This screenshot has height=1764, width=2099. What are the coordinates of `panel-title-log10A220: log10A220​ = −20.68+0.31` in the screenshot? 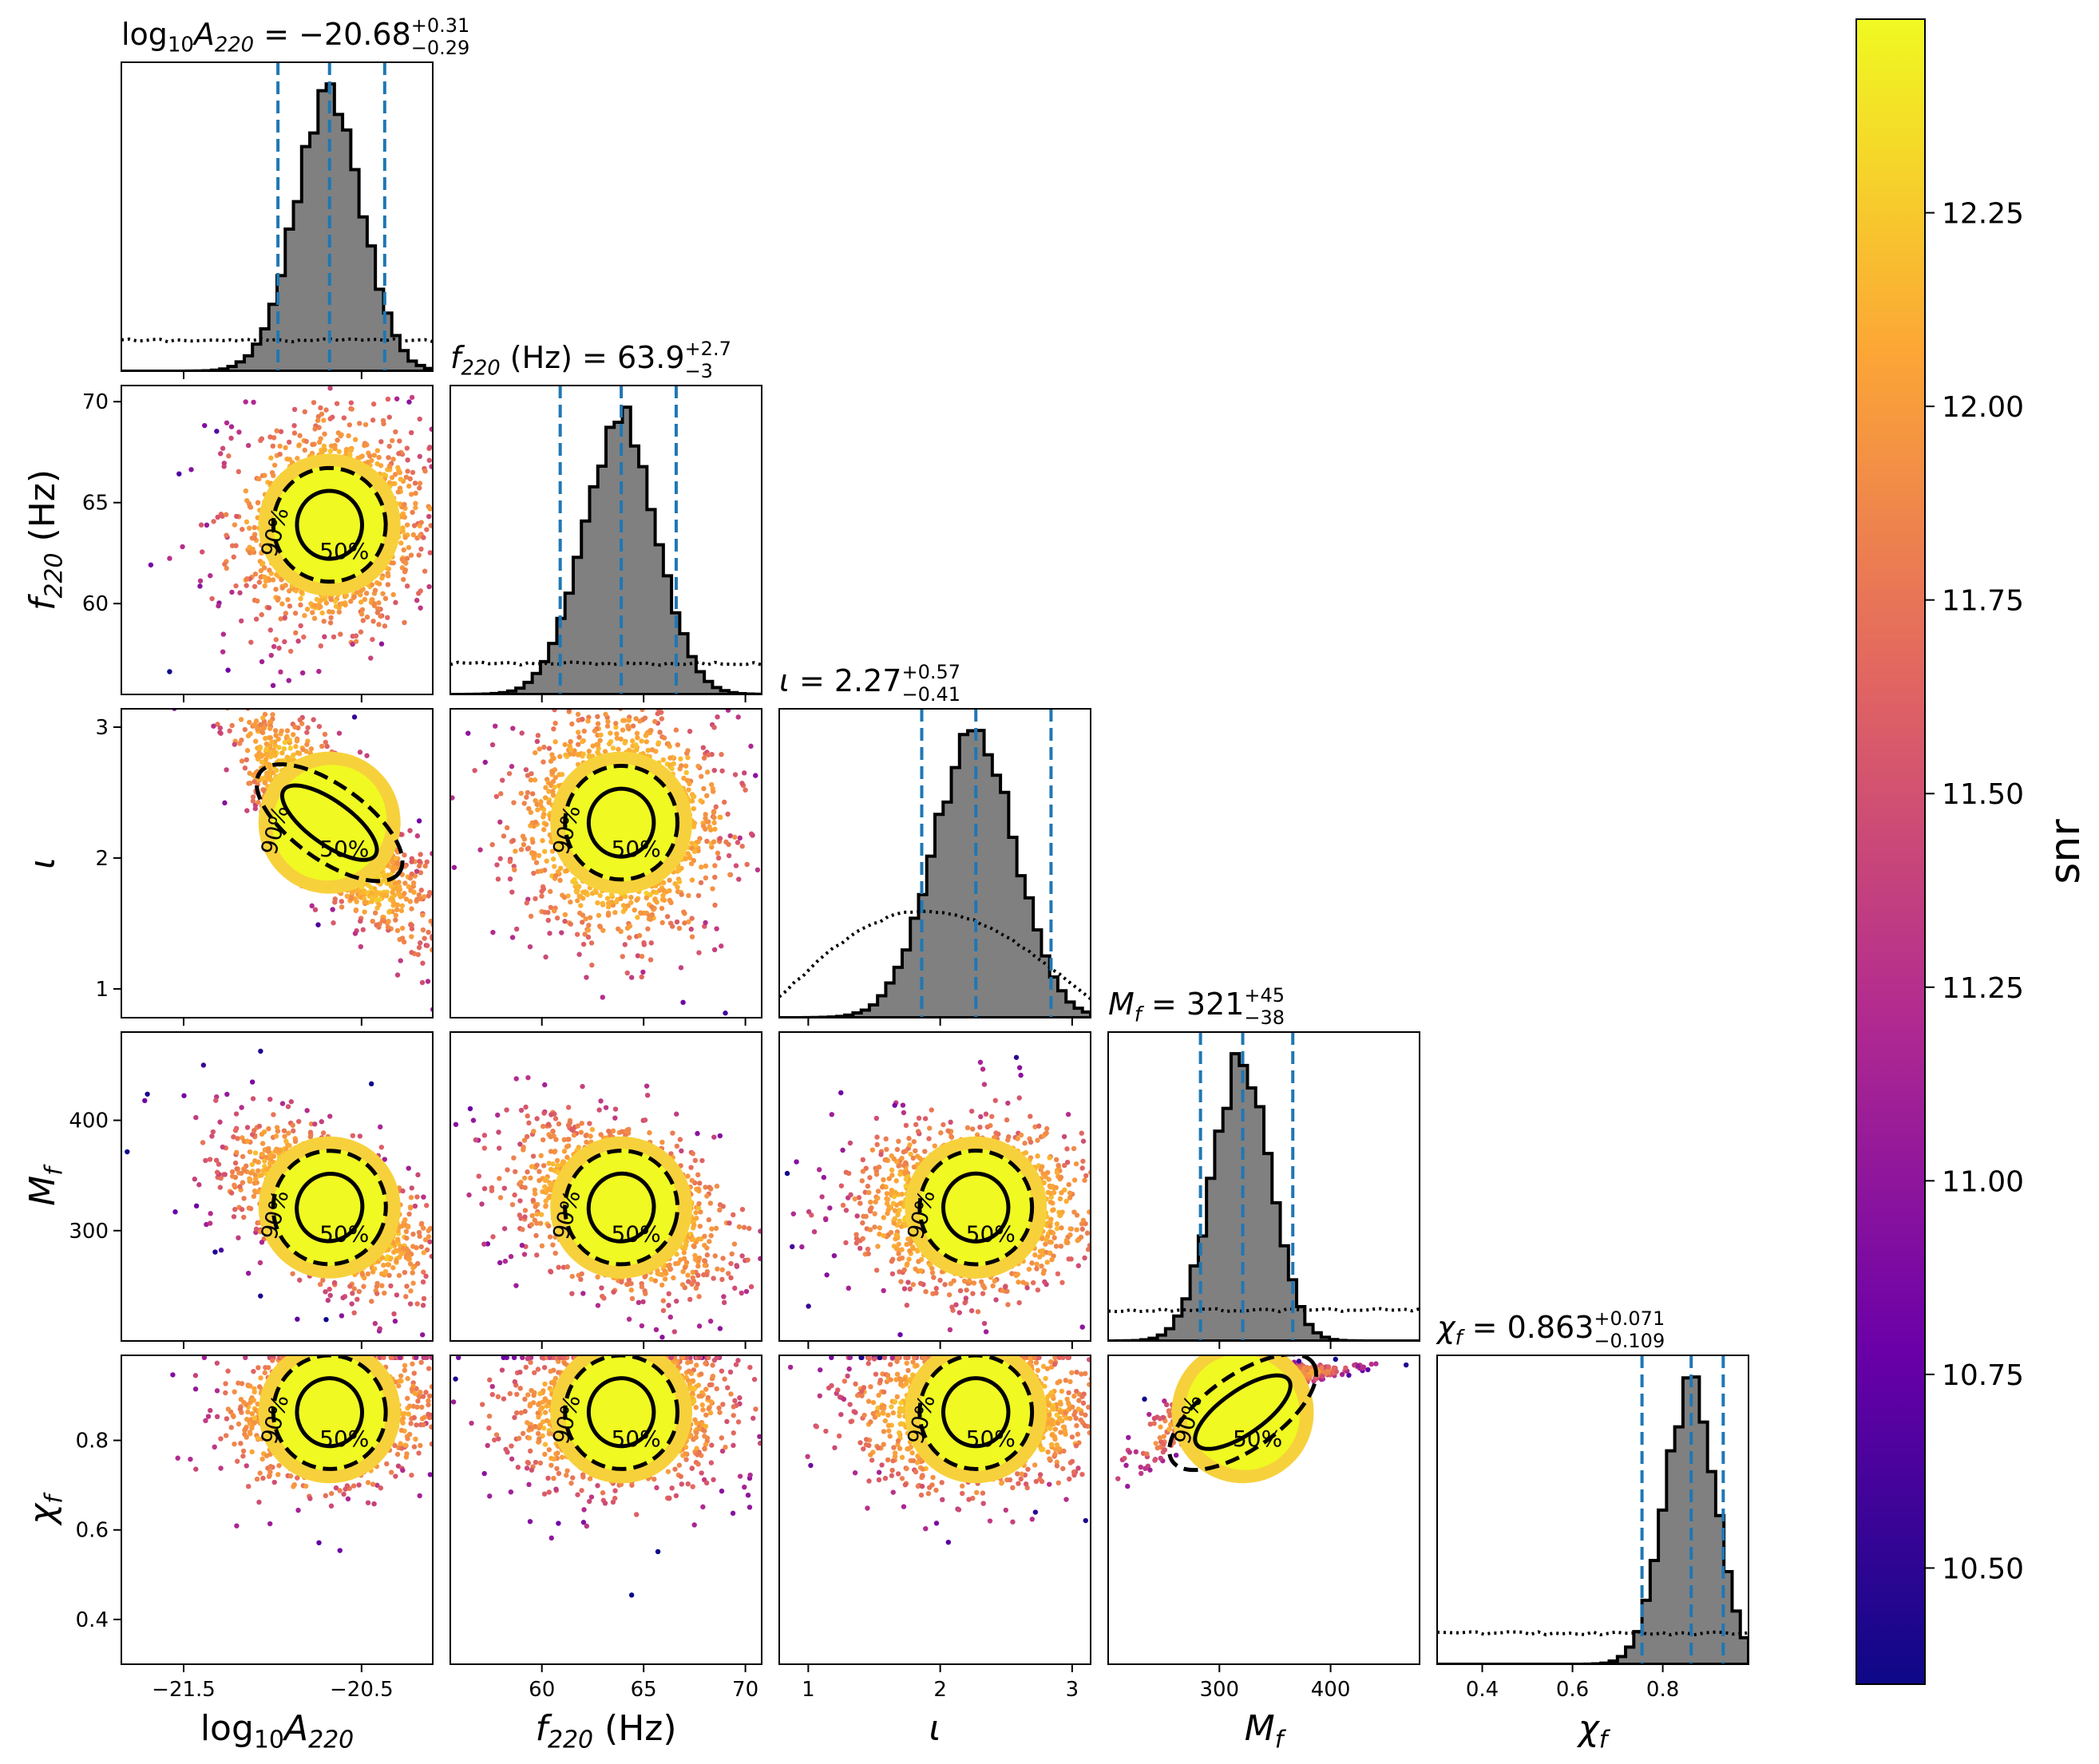 It's located at (295, 35).